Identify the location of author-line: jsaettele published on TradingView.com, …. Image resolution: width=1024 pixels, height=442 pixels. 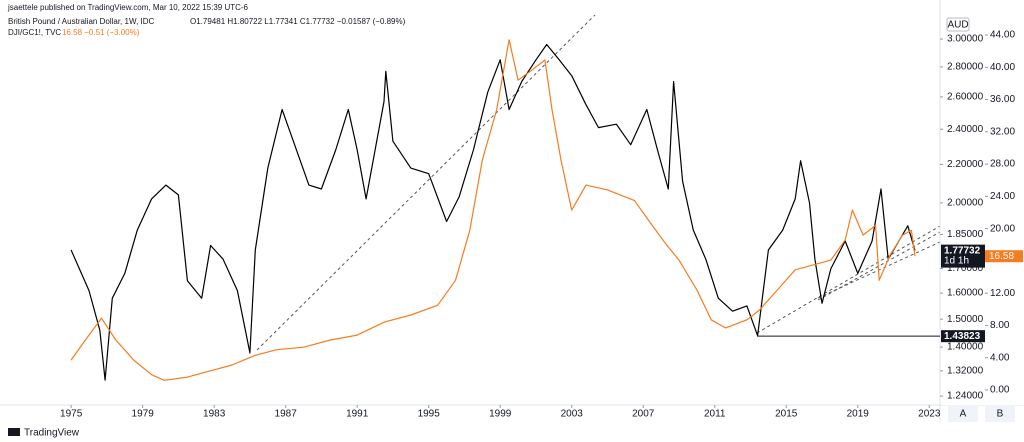
(128, 7).